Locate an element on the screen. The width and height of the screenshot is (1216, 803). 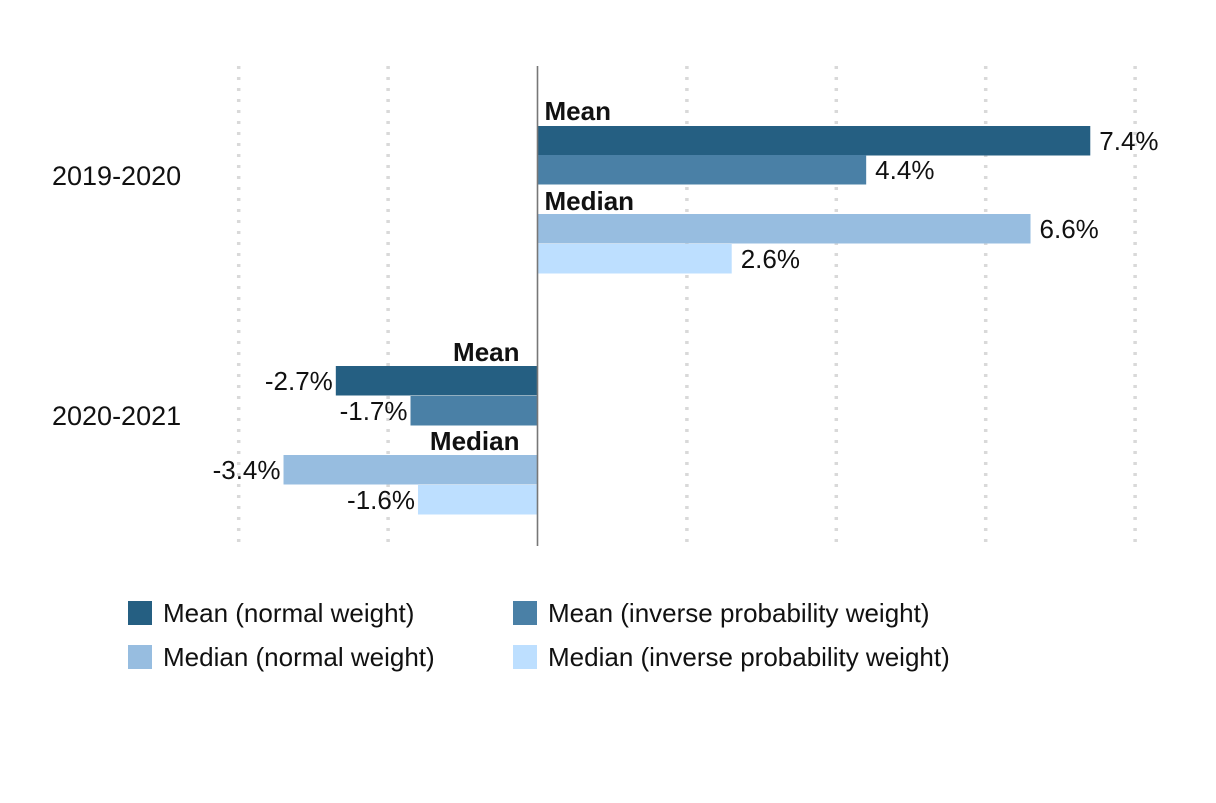
legend-label: Mean (inverse probability weight) is located at coordinates (739, 612).